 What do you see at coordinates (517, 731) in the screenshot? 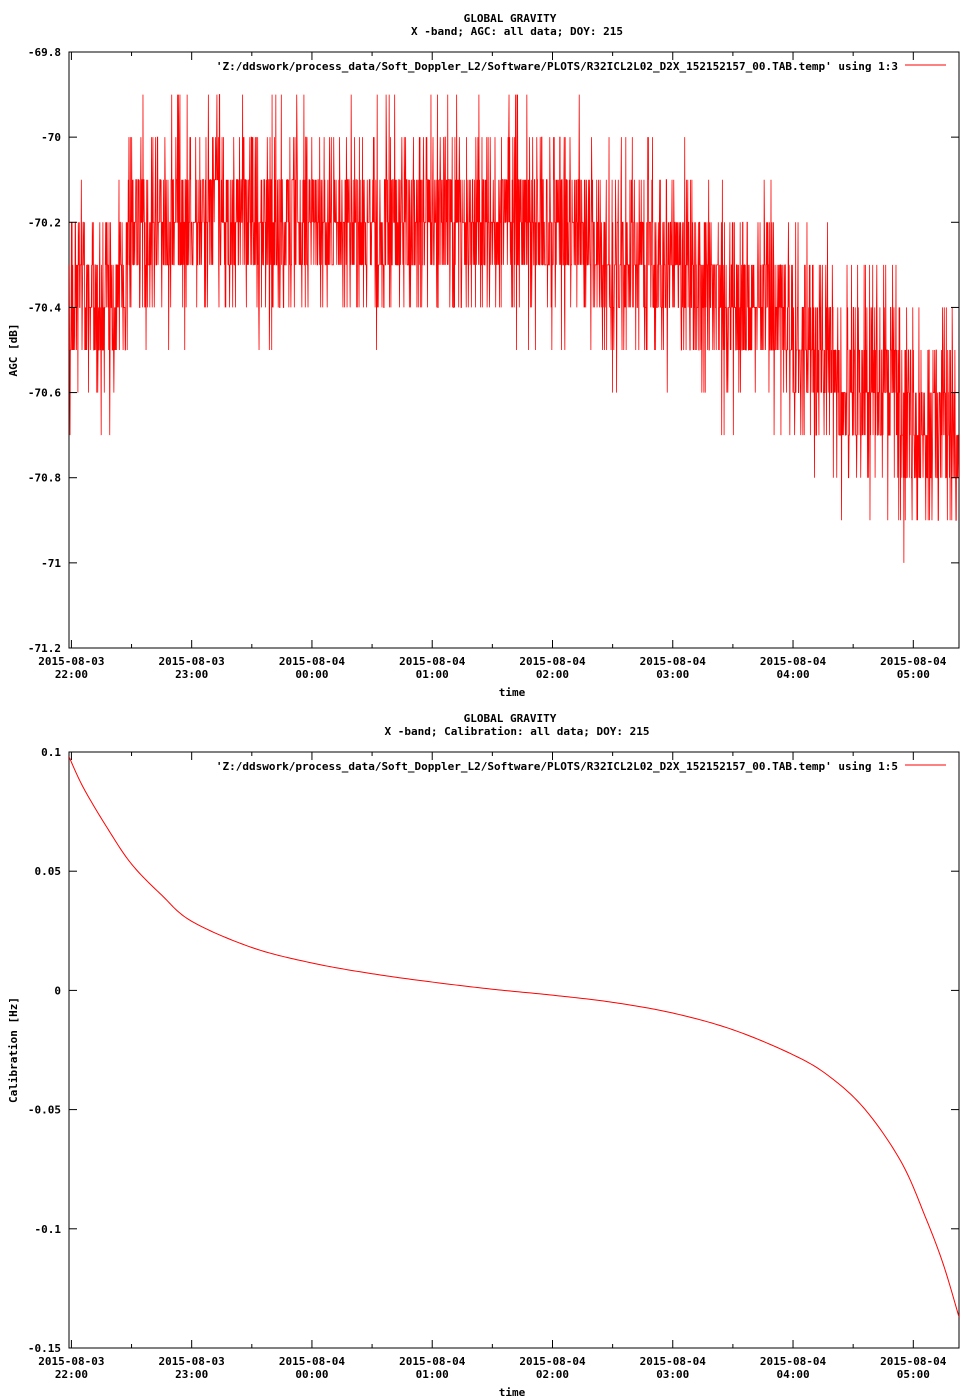
I see `chart-subtitle: X -band; Calibration: all data; DOY: 215` at bounding box center [517, 731].